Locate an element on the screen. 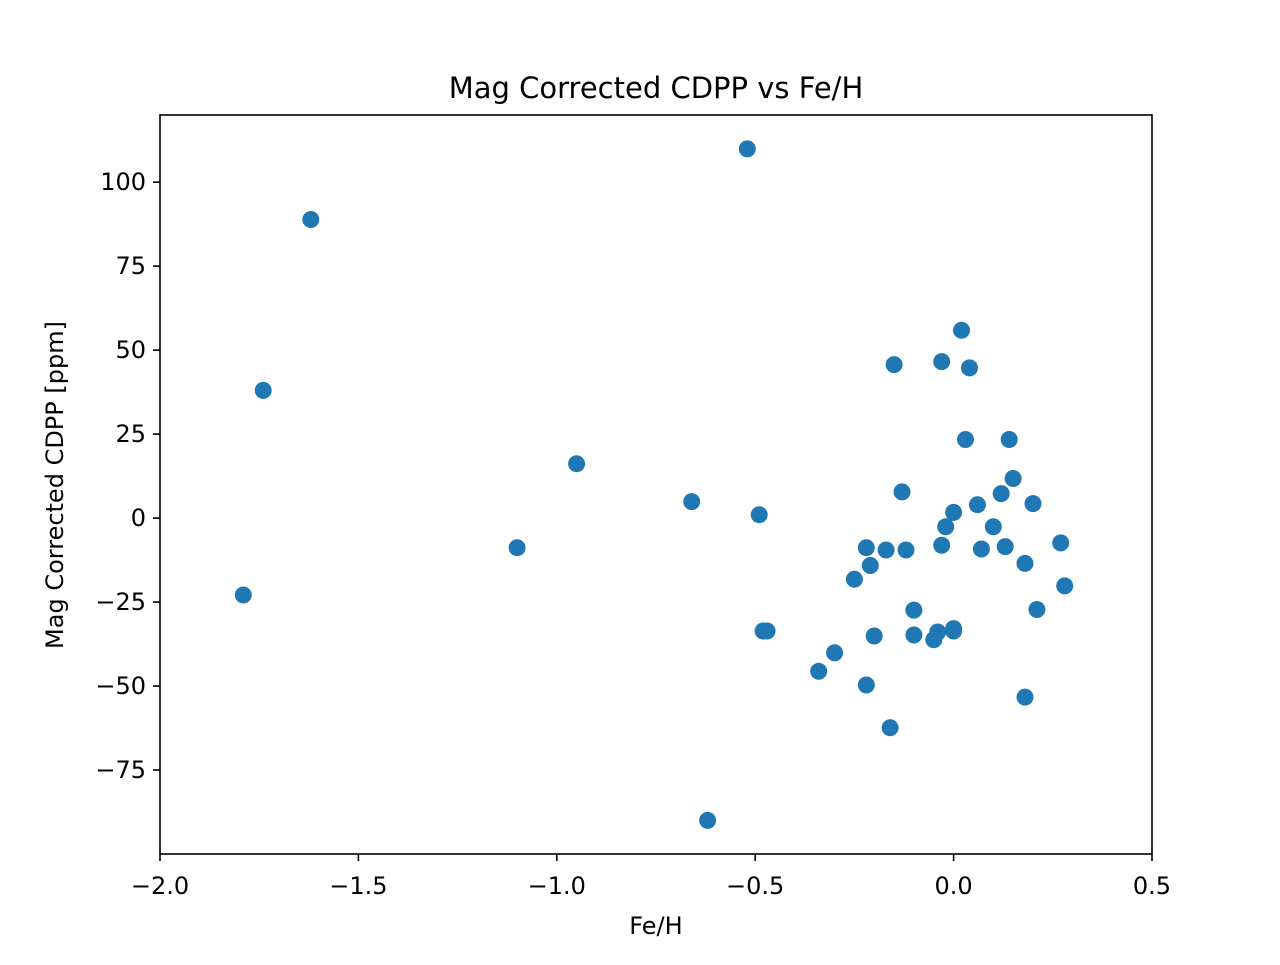  x-tick-label: 0.0 is located at coordinates (954, 886).